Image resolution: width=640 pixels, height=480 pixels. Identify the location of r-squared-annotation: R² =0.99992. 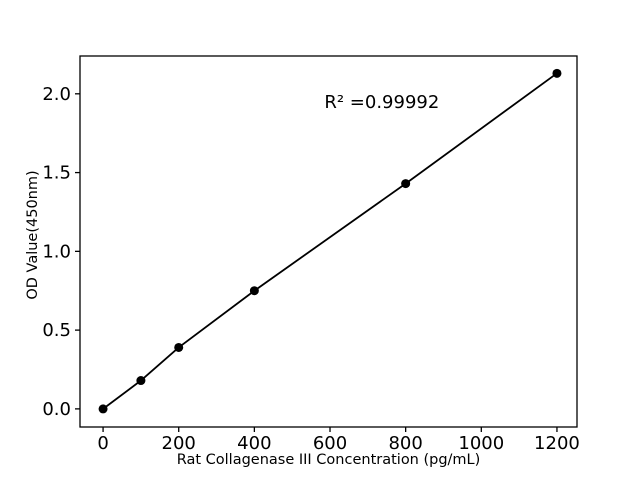
(381, 102).